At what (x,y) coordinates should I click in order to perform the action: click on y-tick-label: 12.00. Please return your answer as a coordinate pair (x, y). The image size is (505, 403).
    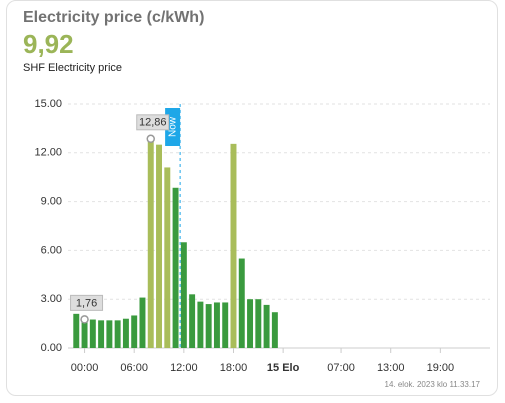
    Looking at the image, I should click on (48, 153).